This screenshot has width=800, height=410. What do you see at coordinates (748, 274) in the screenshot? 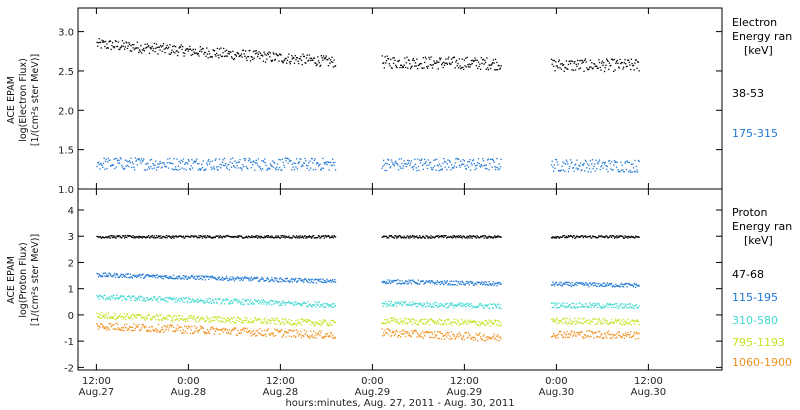
I see `proton-legend-series-47-68: 47-68` at bounding box center [748, 274].